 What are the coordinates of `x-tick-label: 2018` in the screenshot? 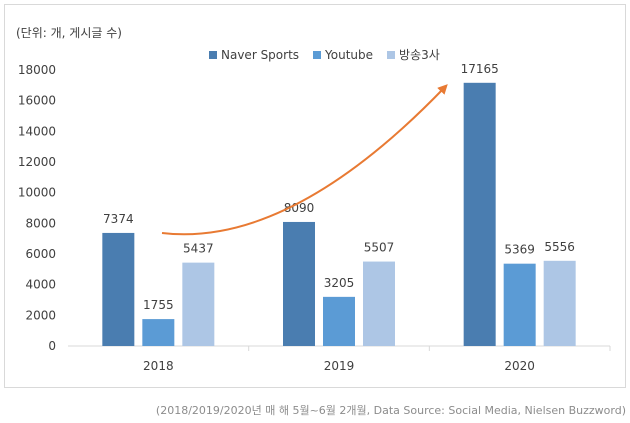 It's located at (158, 366).